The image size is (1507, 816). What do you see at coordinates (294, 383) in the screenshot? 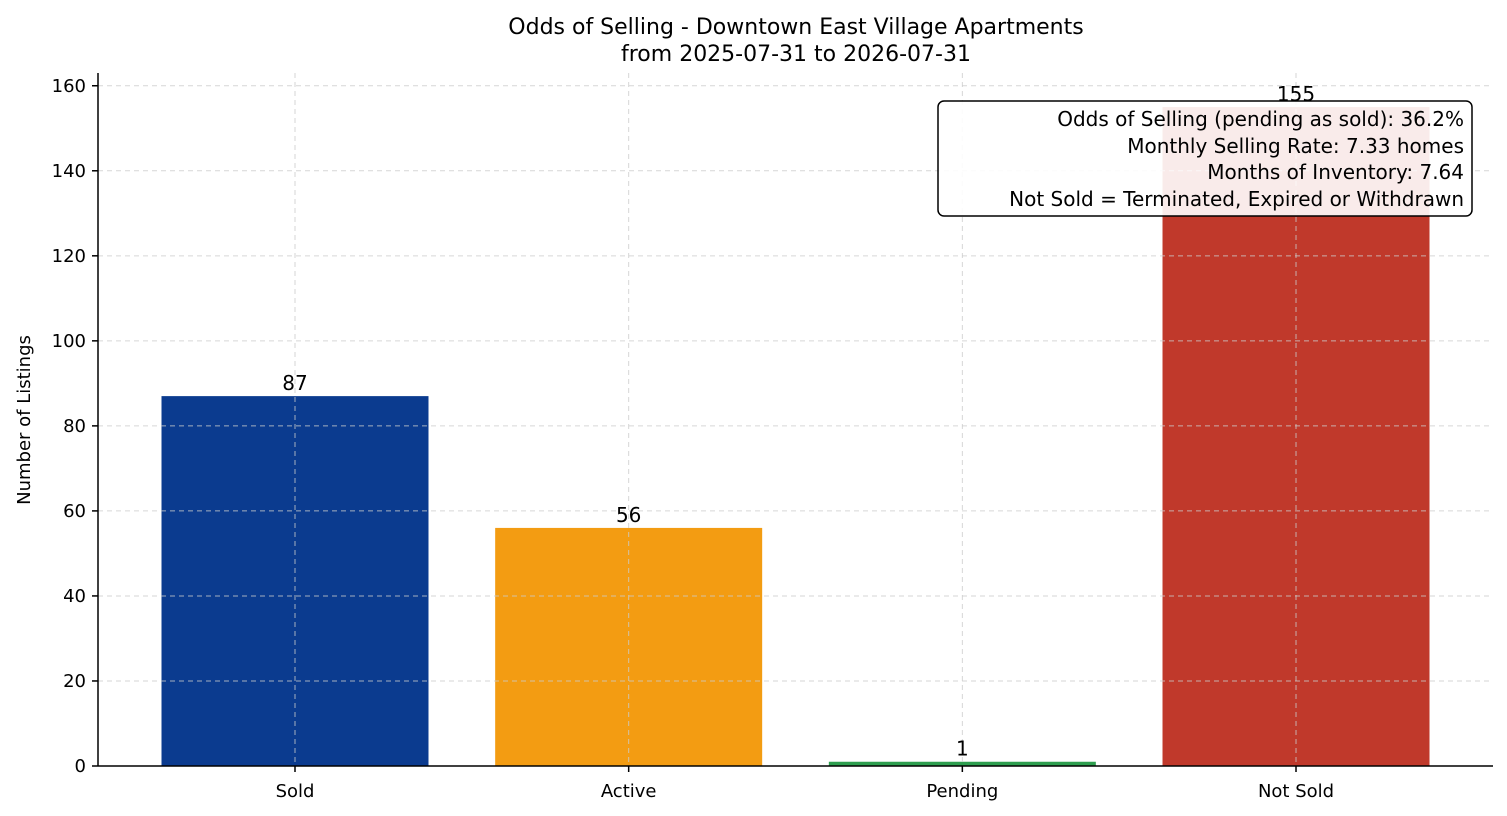
I see `bar-value-label: 87` at bounding box center [294, 383].